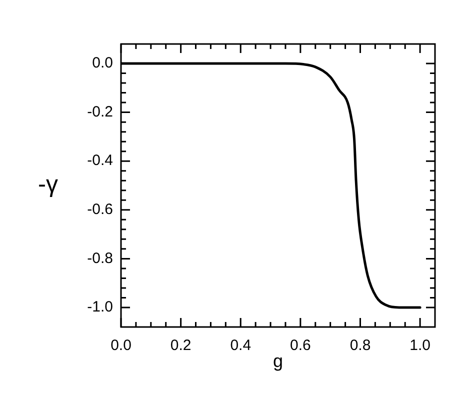 This screenshot has height=395, width=474. What do you see at coordinates (100, 161) in the screenshot?
I see `y-tick-label: -0.4` at bounding box center [100, 161].